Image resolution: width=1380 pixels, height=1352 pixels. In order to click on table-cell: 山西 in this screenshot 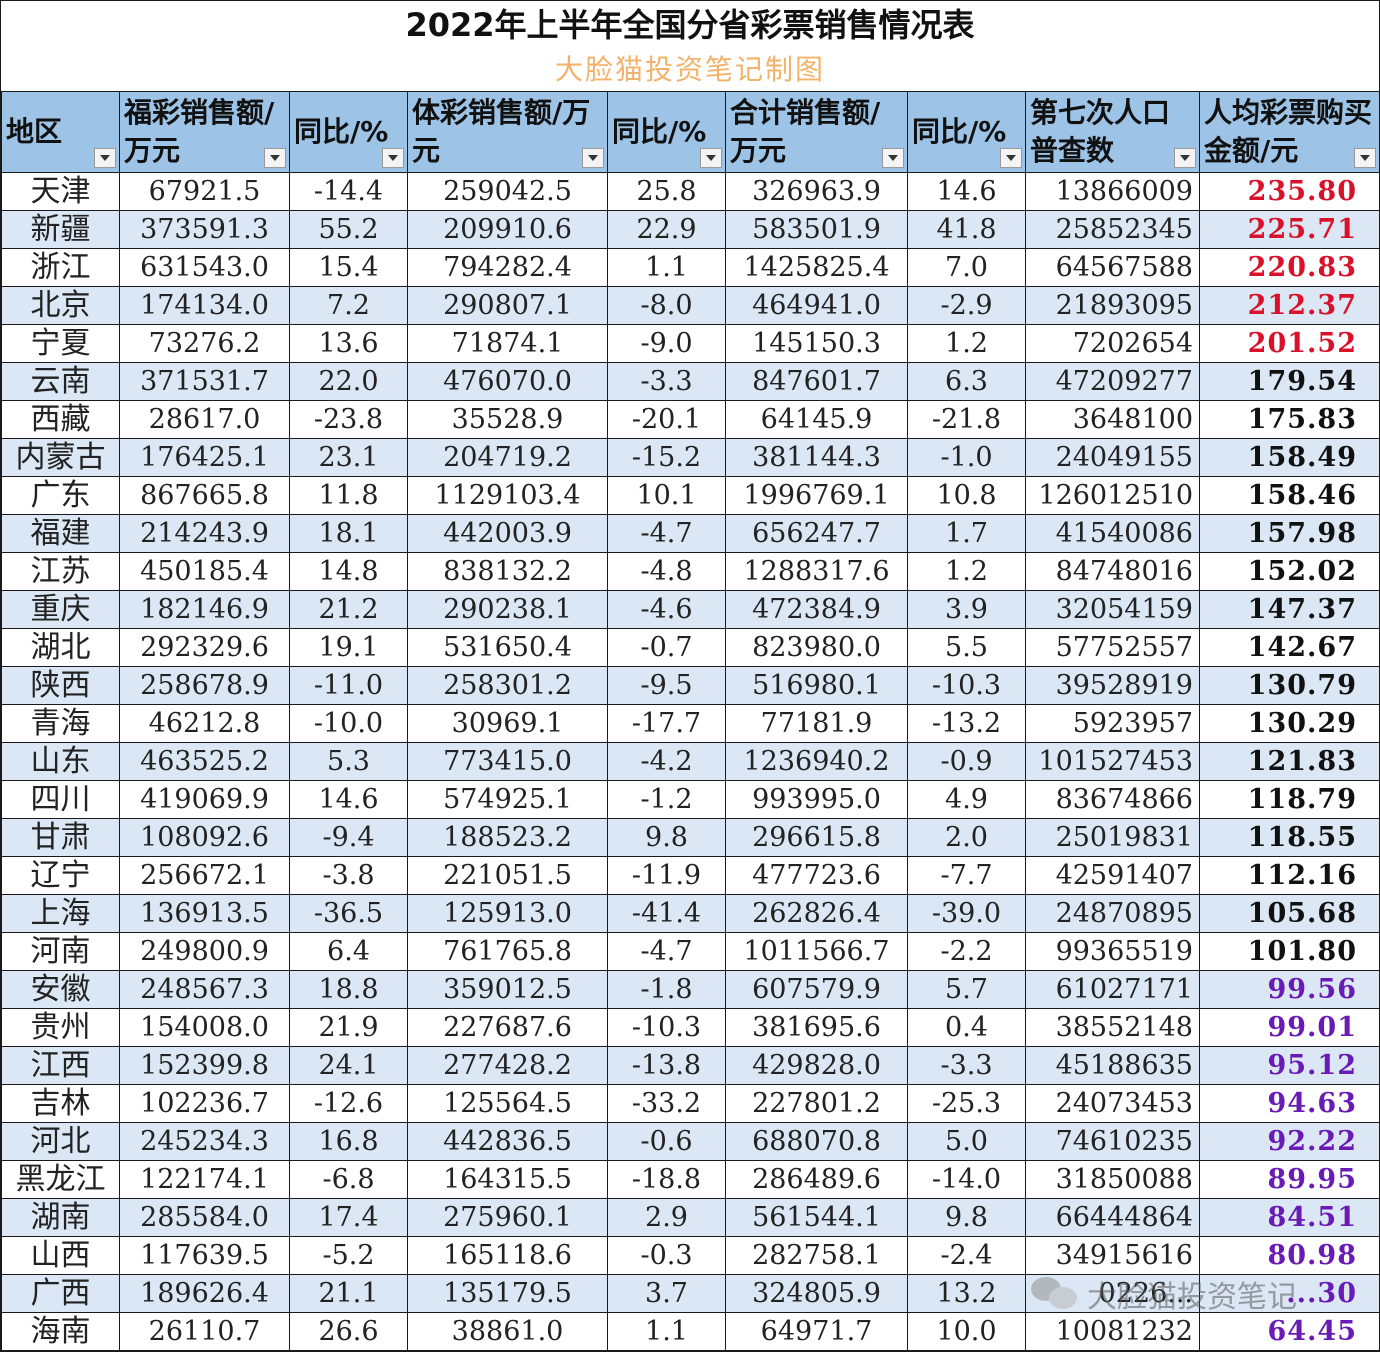, I will do `click(60, 1255)`.